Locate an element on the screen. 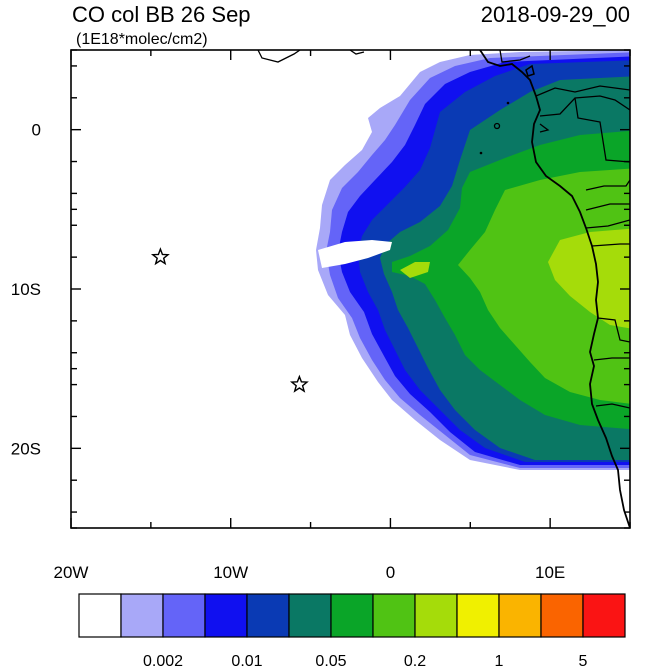 This screenshot has width=650, height=667. colorbar-label: 5 is located at coordinates (583, 660).